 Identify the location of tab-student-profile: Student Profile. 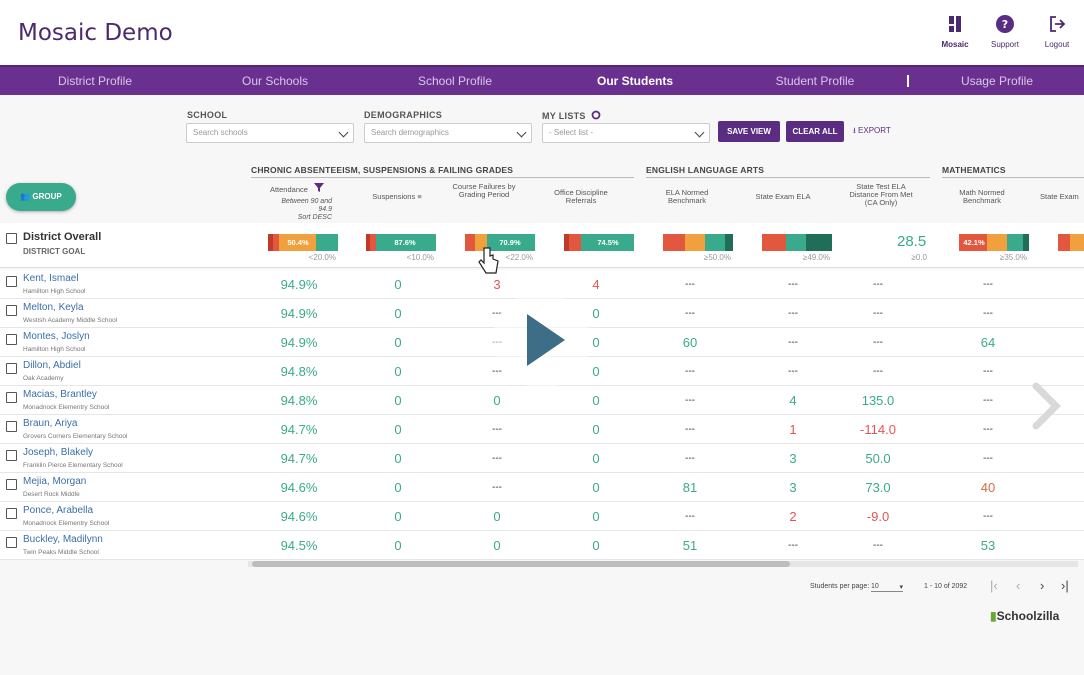
(815, 81).